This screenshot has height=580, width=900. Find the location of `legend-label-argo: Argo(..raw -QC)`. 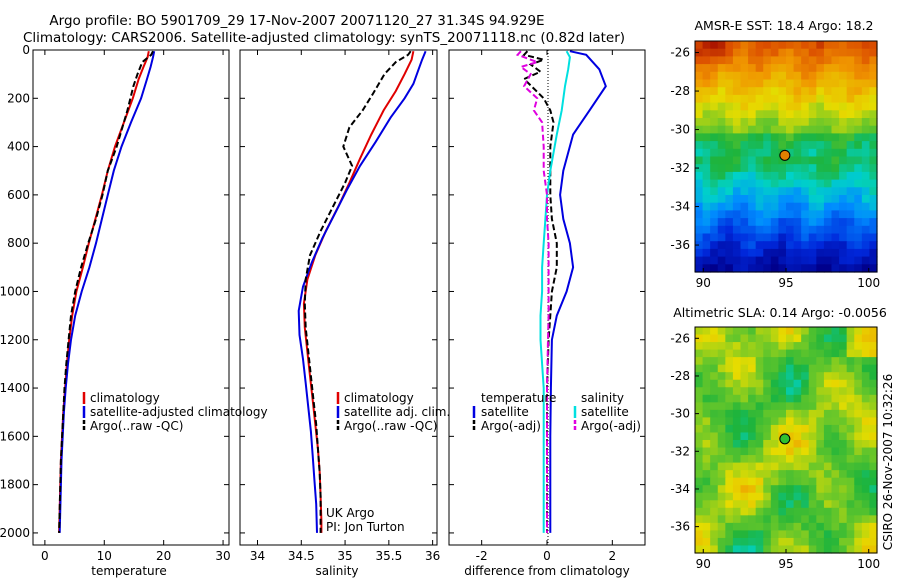

legend-label-argo: Argo(..raw -QC) is located at coordinates (390, 426).